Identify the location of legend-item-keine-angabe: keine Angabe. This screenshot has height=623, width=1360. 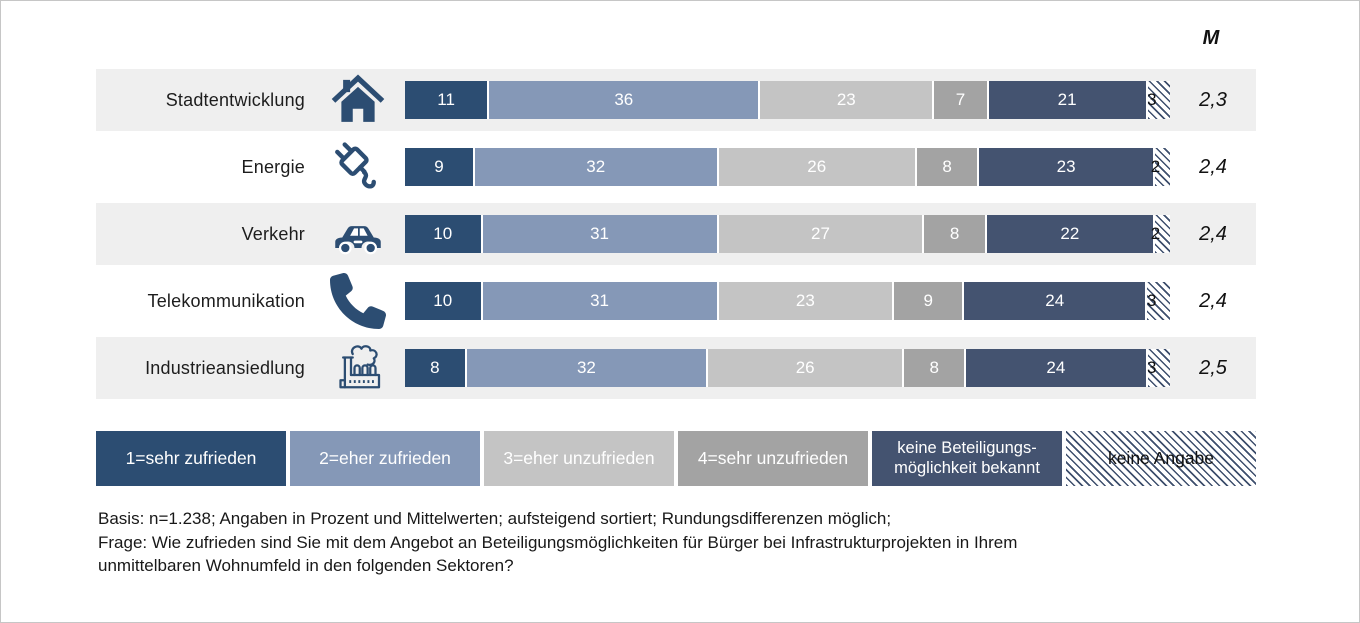
(1161, 458).